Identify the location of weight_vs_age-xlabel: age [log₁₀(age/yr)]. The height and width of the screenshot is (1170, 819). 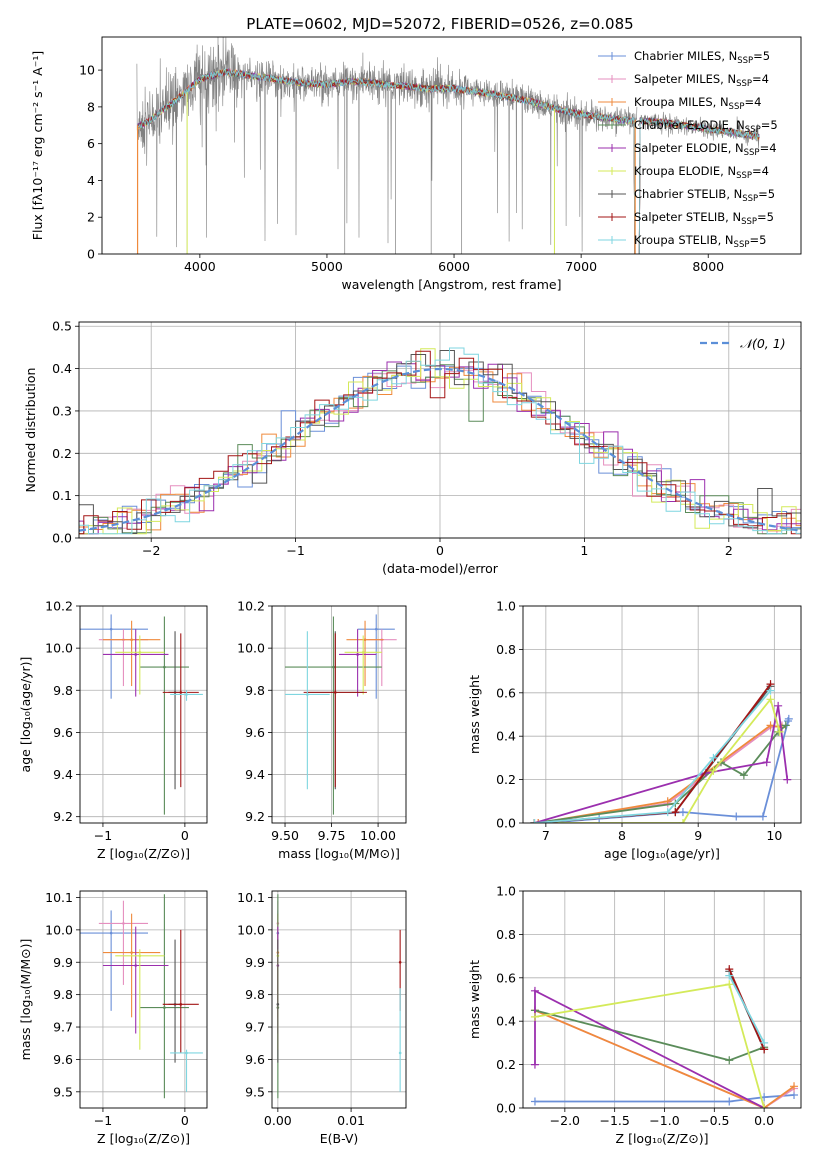
(662, 853).